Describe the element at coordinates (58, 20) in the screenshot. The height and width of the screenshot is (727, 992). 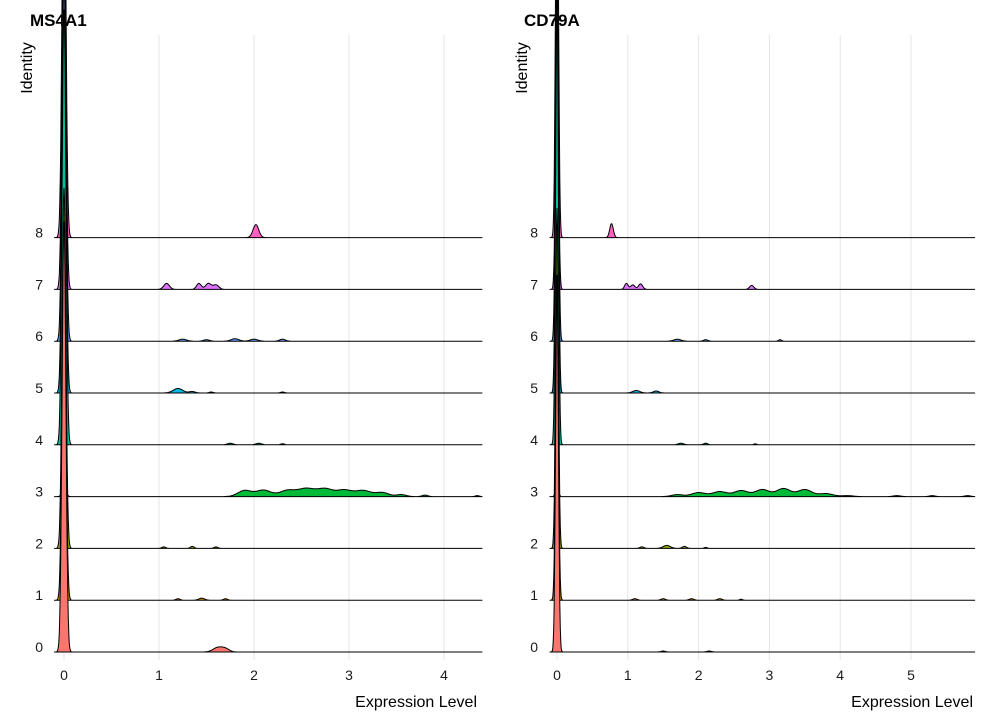
I see `panel-title: MS4A1` at that location.